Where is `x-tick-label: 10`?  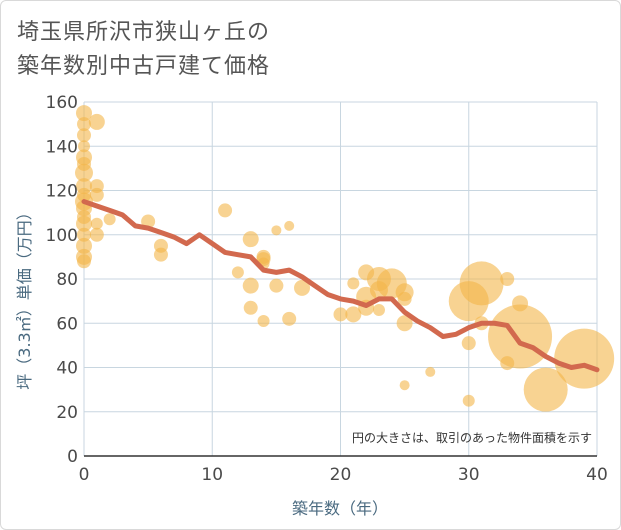 x-tick-label: 10 is located at coordinates (212, 475).